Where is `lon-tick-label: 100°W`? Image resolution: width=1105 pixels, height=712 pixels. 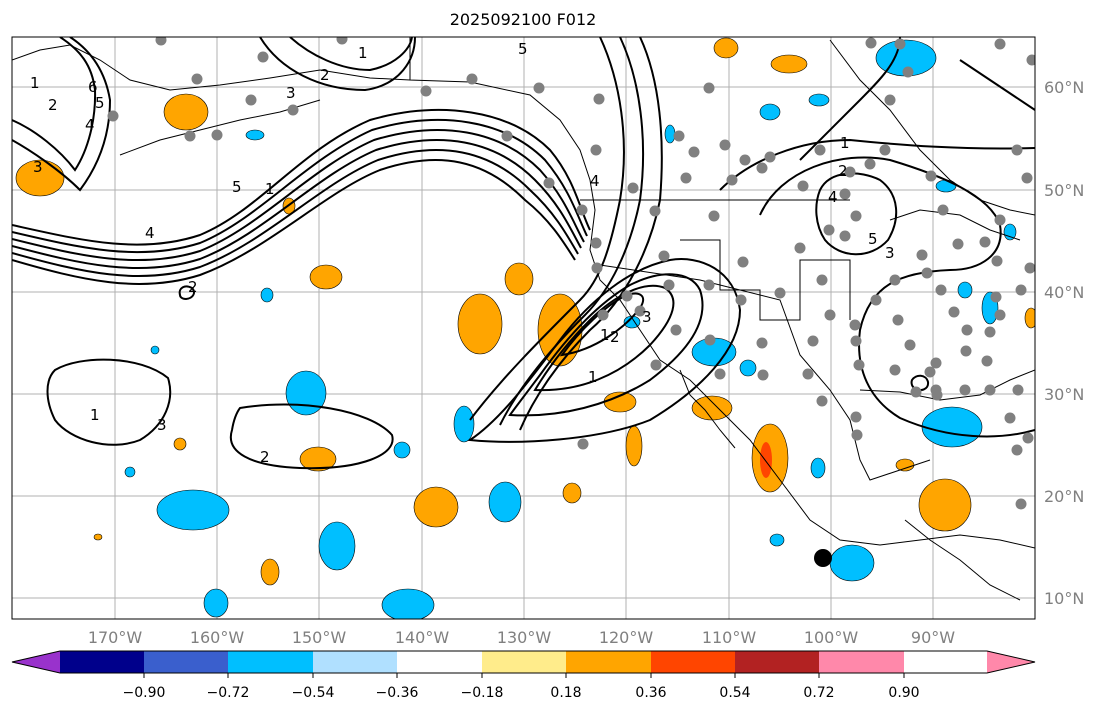
lon-tick-label: 100°W is located at coordinates (831, 637).